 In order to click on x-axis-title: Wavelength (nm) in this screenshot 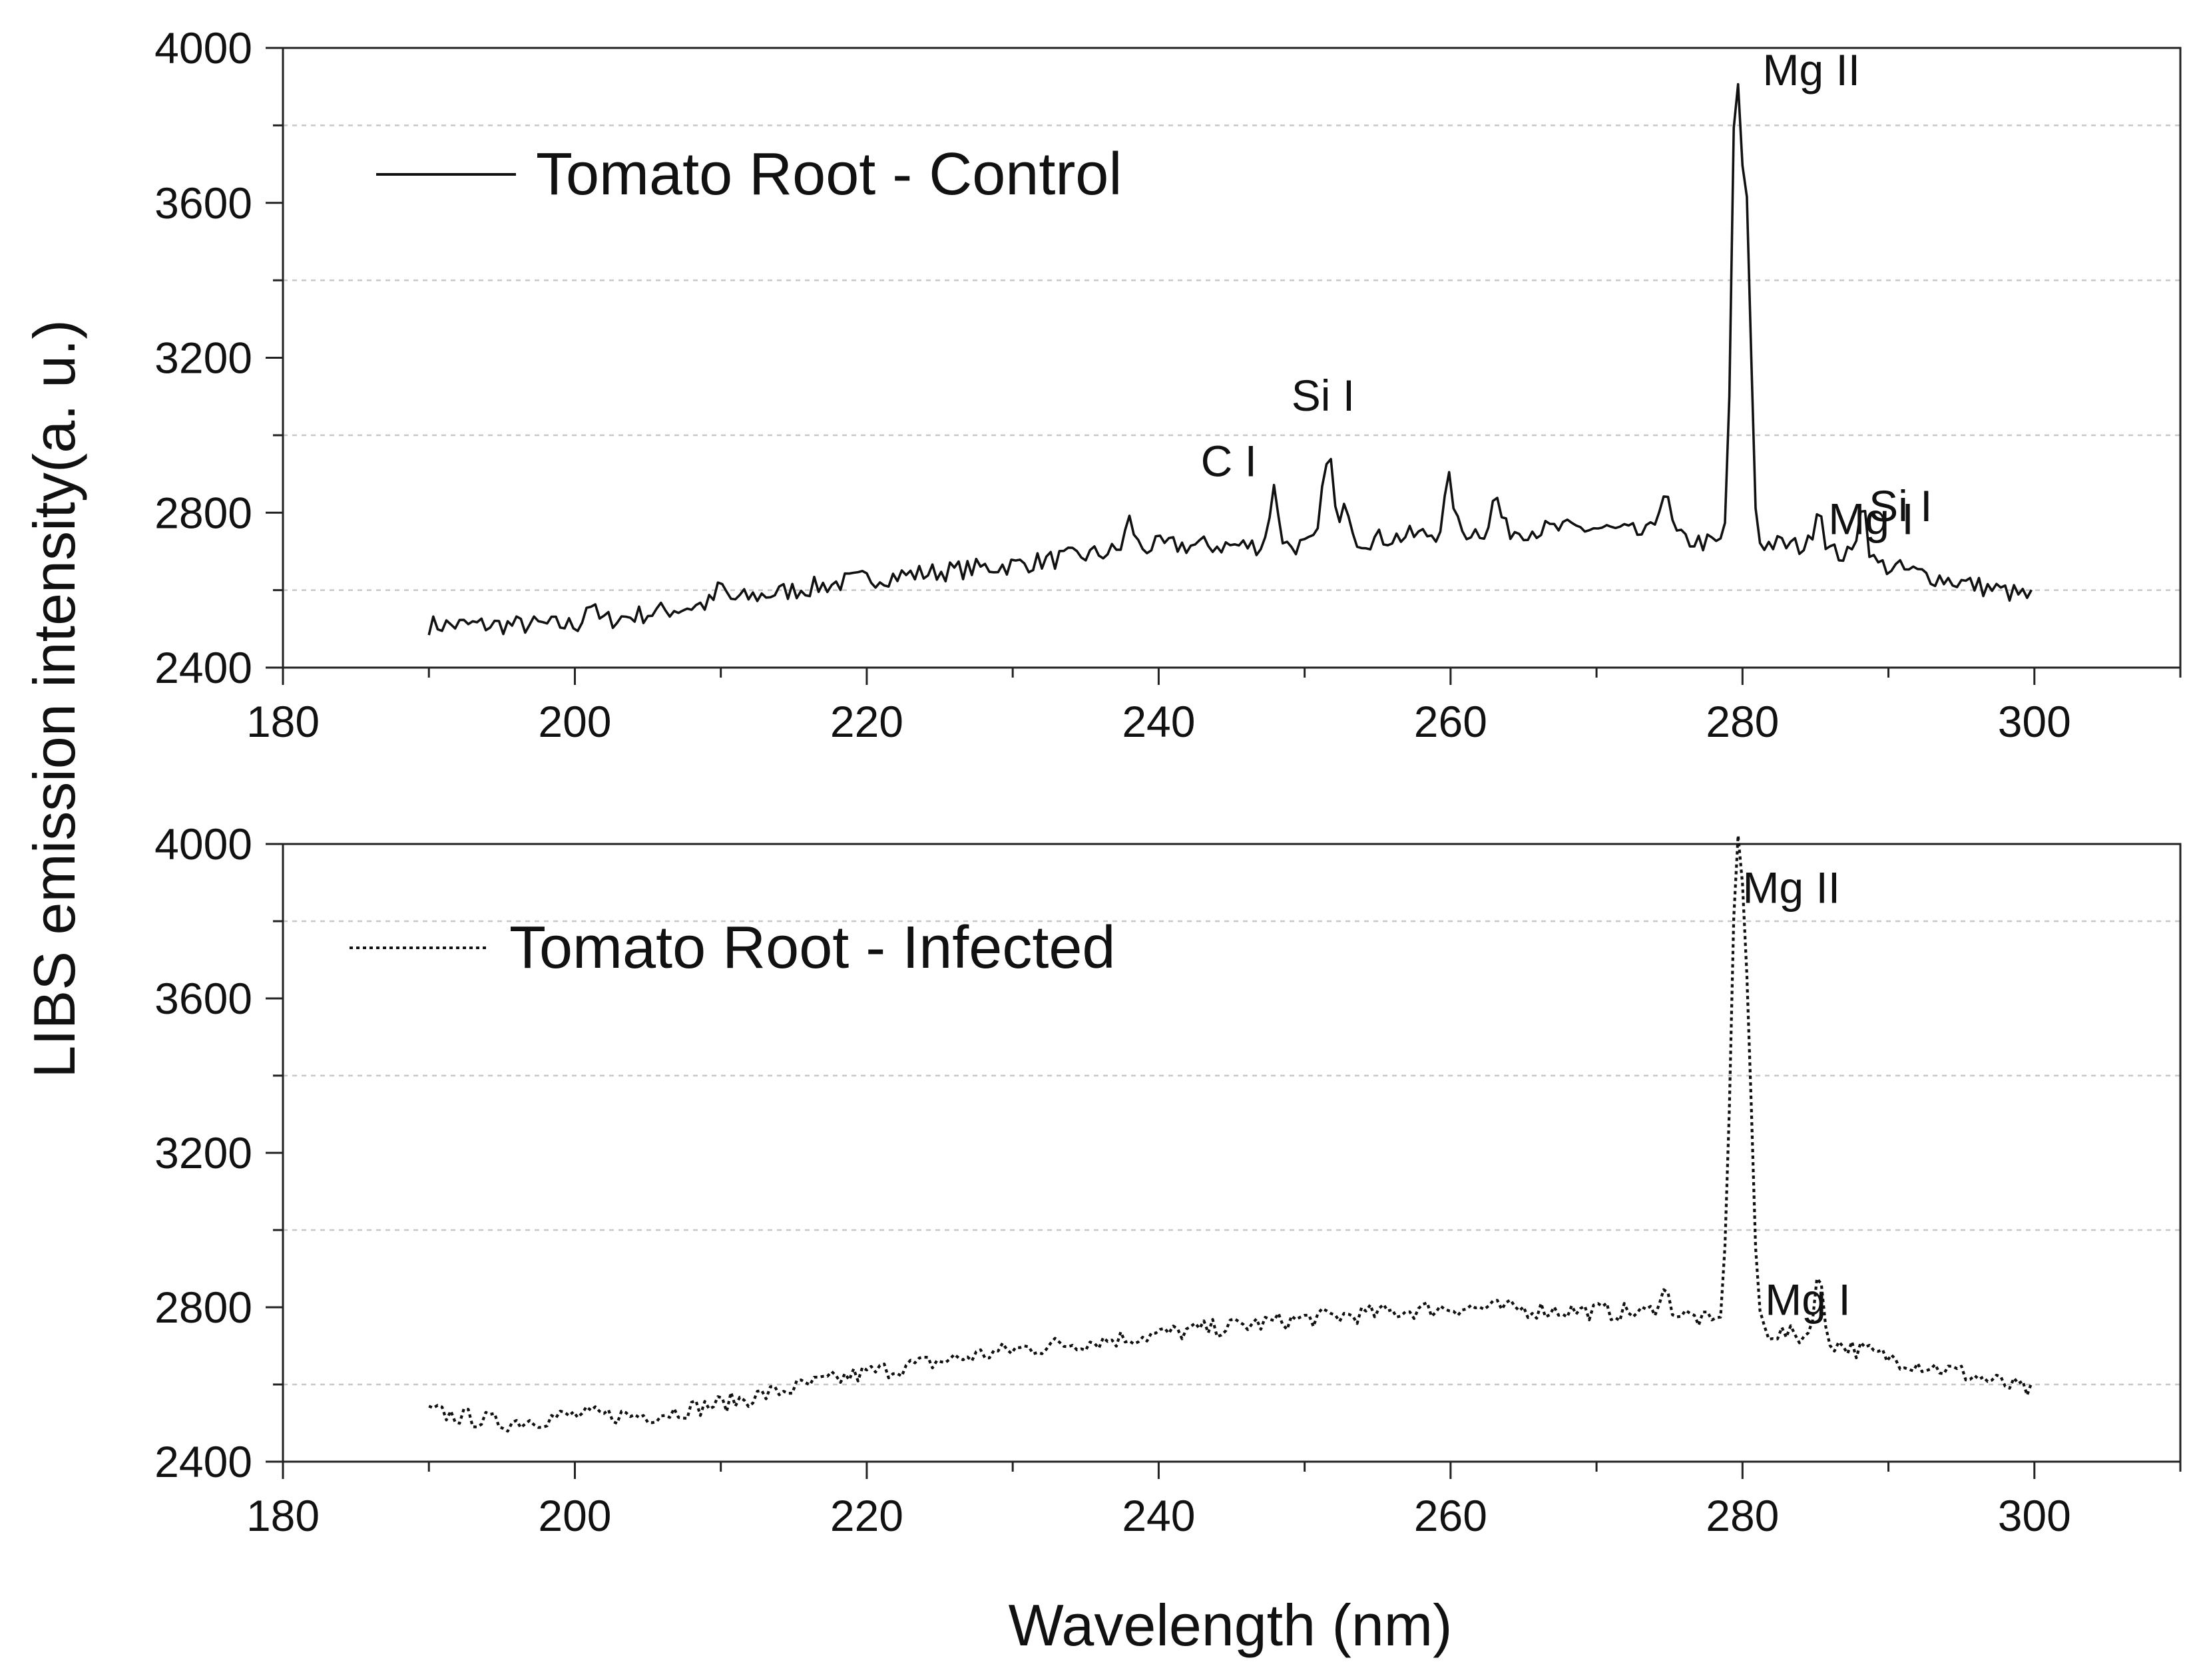, I will do `click(1231, 1625)`.